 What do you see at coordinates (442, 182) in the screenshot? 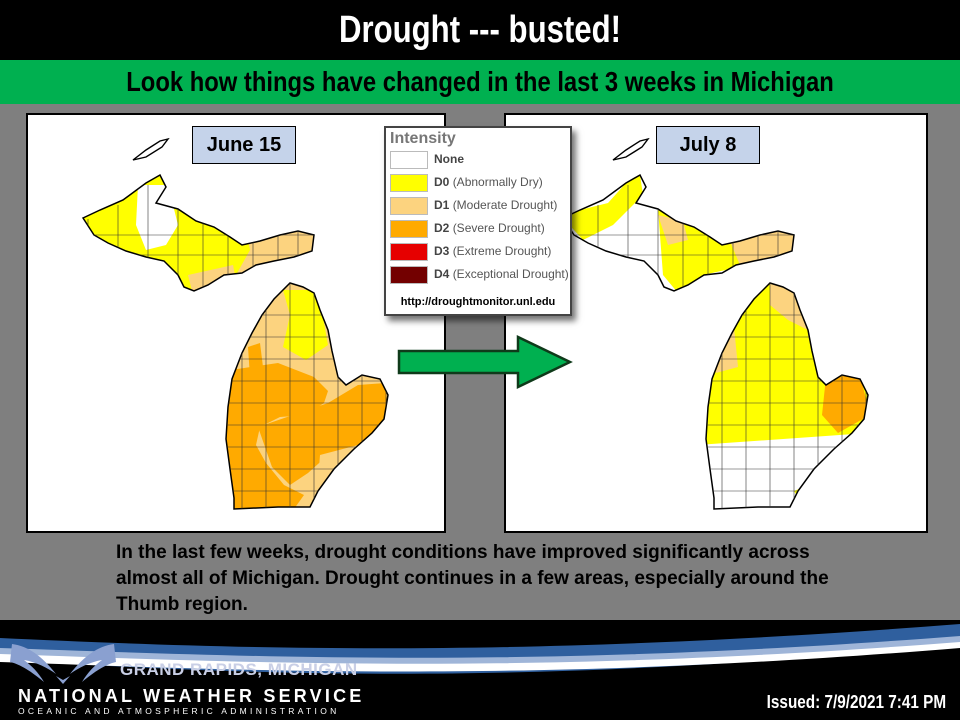
I see `legend-code: D0` at bounding box center [442, 182].